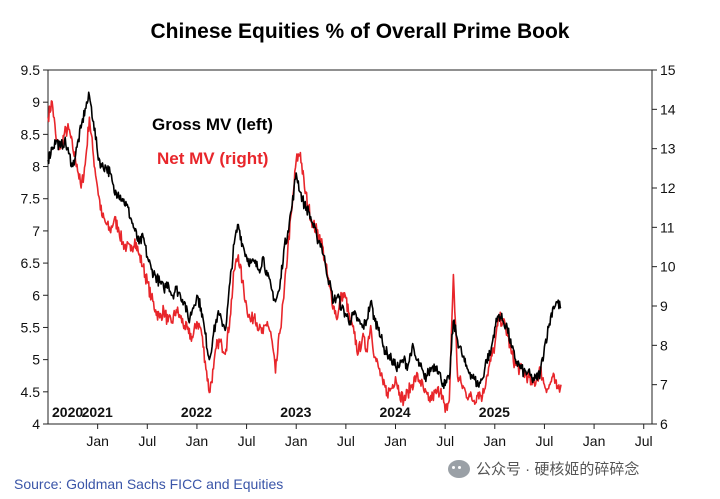 The height and width of the screenshot is (499, 720). Describe the element at coordinates (36, 295) in the screenshot. I see `left-axis-tick-label: 6` at that location.